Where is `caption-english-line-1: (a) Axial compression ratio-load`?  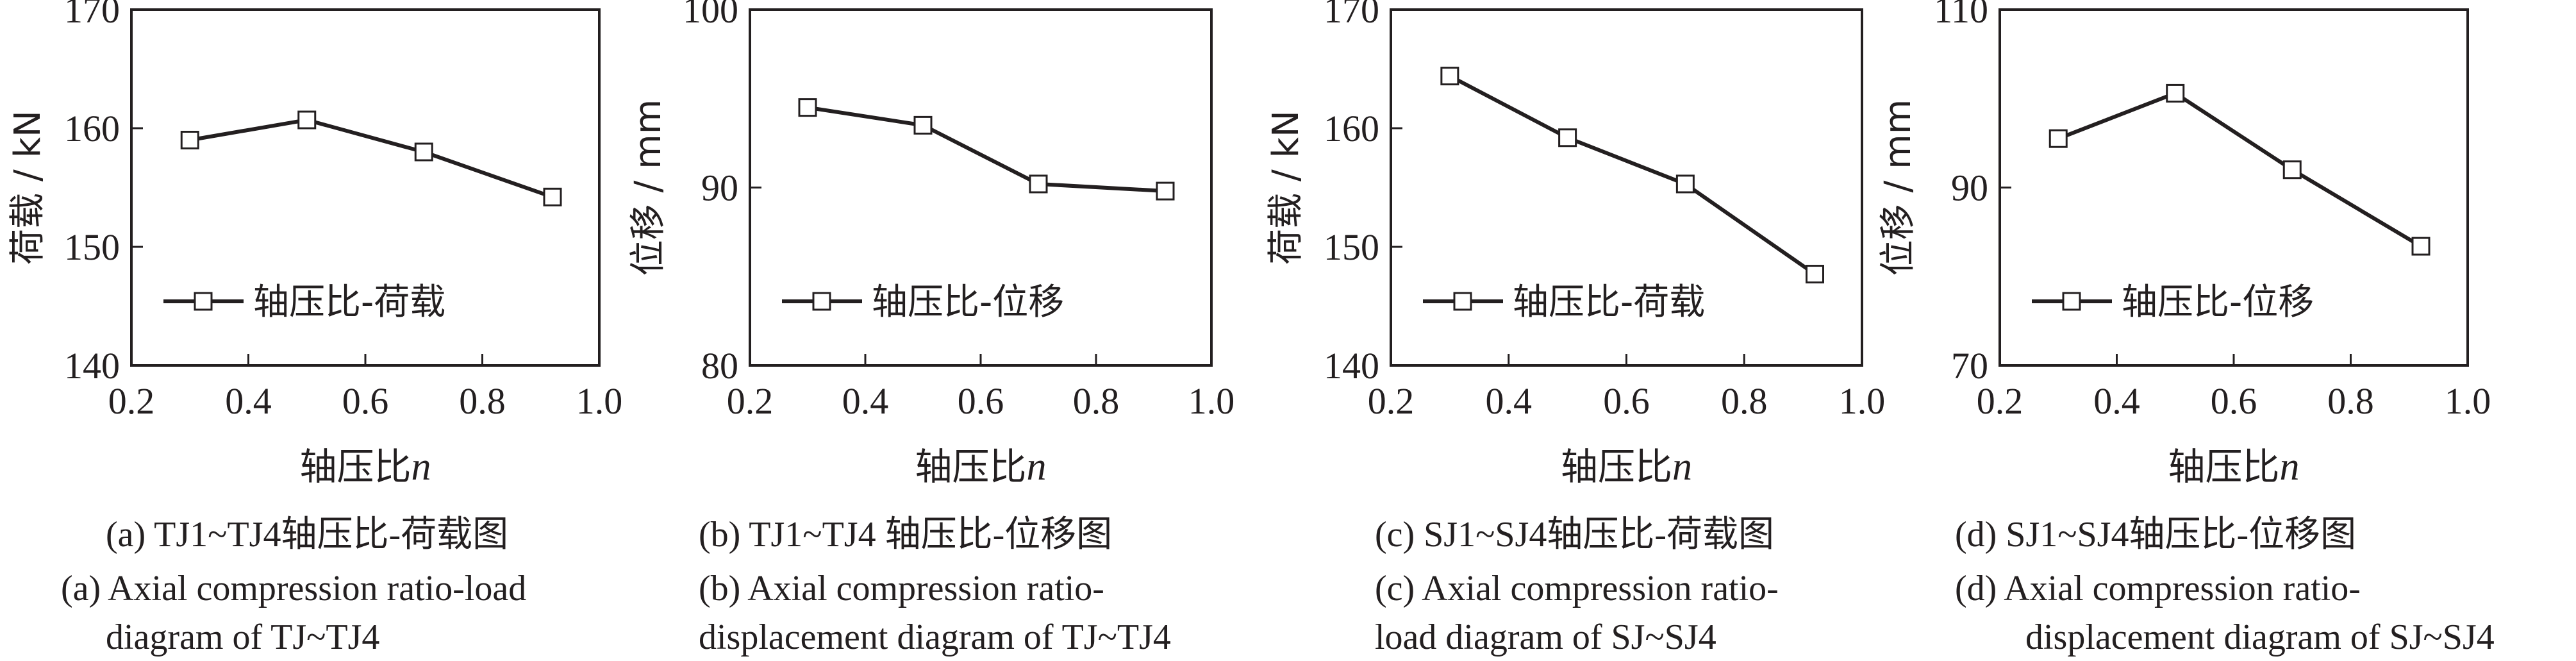 caption-english-line-1: (a) Axial compression ratio-load is located at coordinates (293, 588).